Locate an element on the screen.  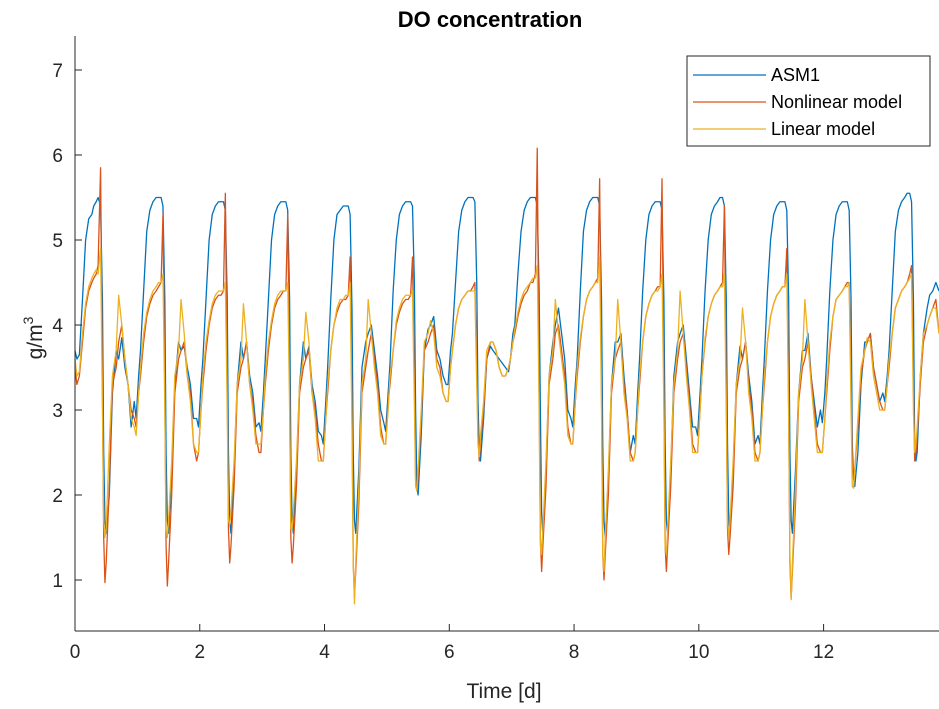
y-axis-label-superscript: 3 is located at coordinates (28, 320).